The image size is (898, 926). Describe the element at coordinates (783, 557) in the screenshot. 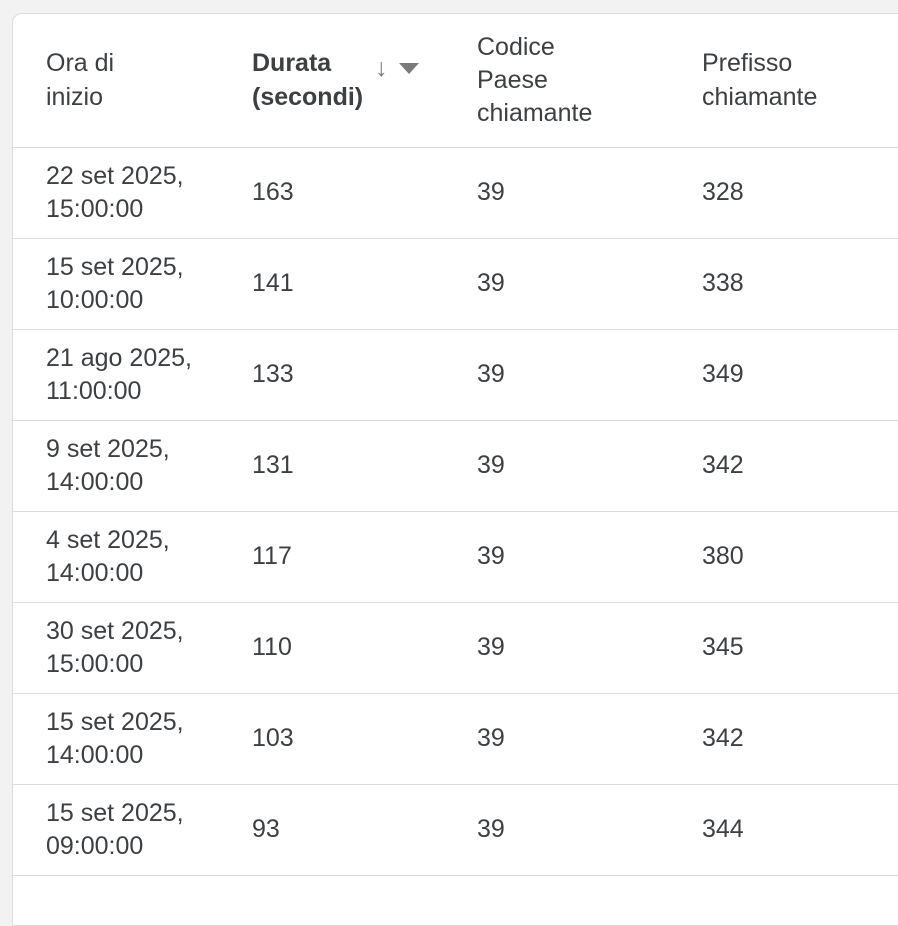

I see `cell-prefix: 380` at that location.